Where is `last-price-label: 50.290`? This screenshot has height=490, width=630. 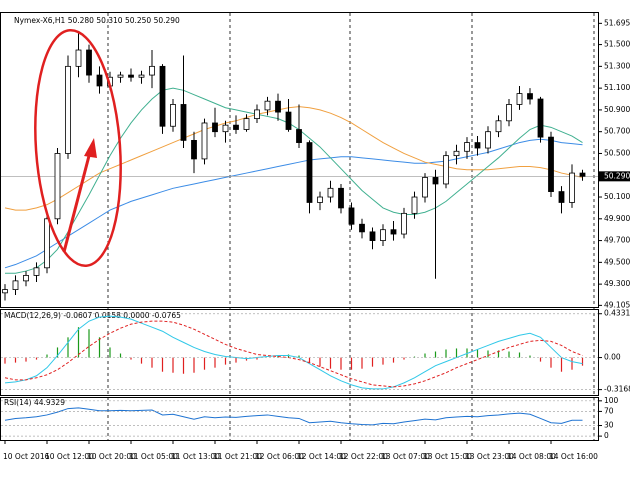 last-price-label: 50.290 is located at coordinates (617, 175).